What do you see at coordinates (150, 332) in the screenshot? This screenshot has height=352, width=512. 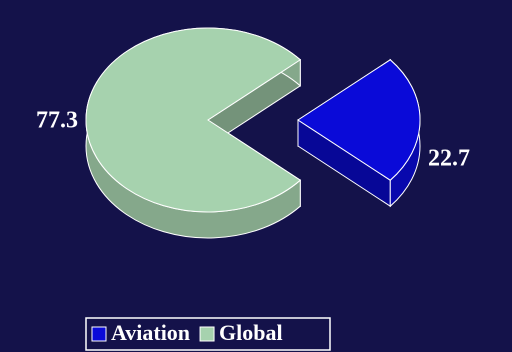 I see `legend-label: Aviation` at bounding box center [150, 332].